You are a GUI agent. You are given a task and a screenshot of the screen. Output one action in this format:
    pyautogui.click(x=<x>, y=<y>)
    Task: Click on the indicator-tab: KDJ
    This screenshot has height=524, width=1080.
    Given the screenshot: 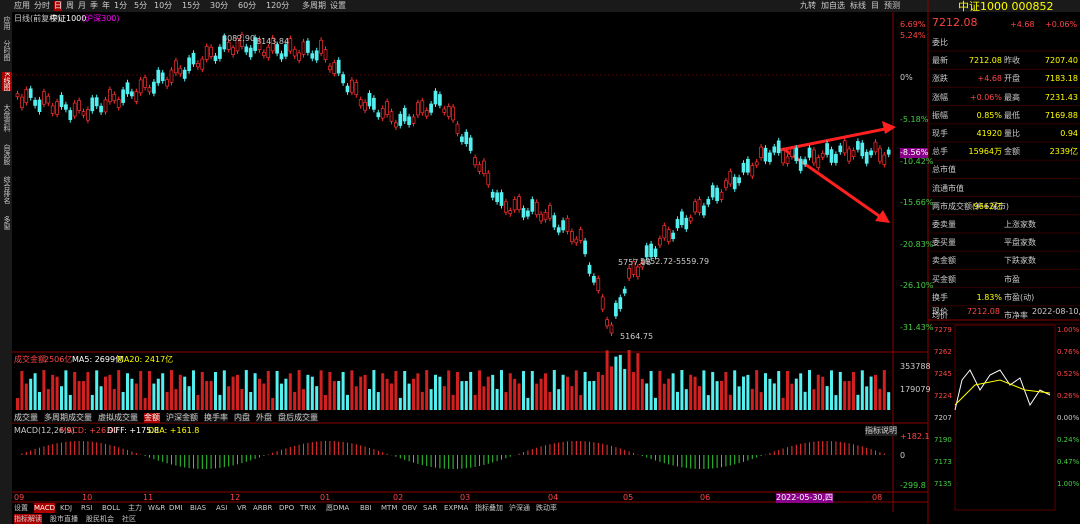 What is the action you would take?
    pyautogui.click(x=66, y=508)
    